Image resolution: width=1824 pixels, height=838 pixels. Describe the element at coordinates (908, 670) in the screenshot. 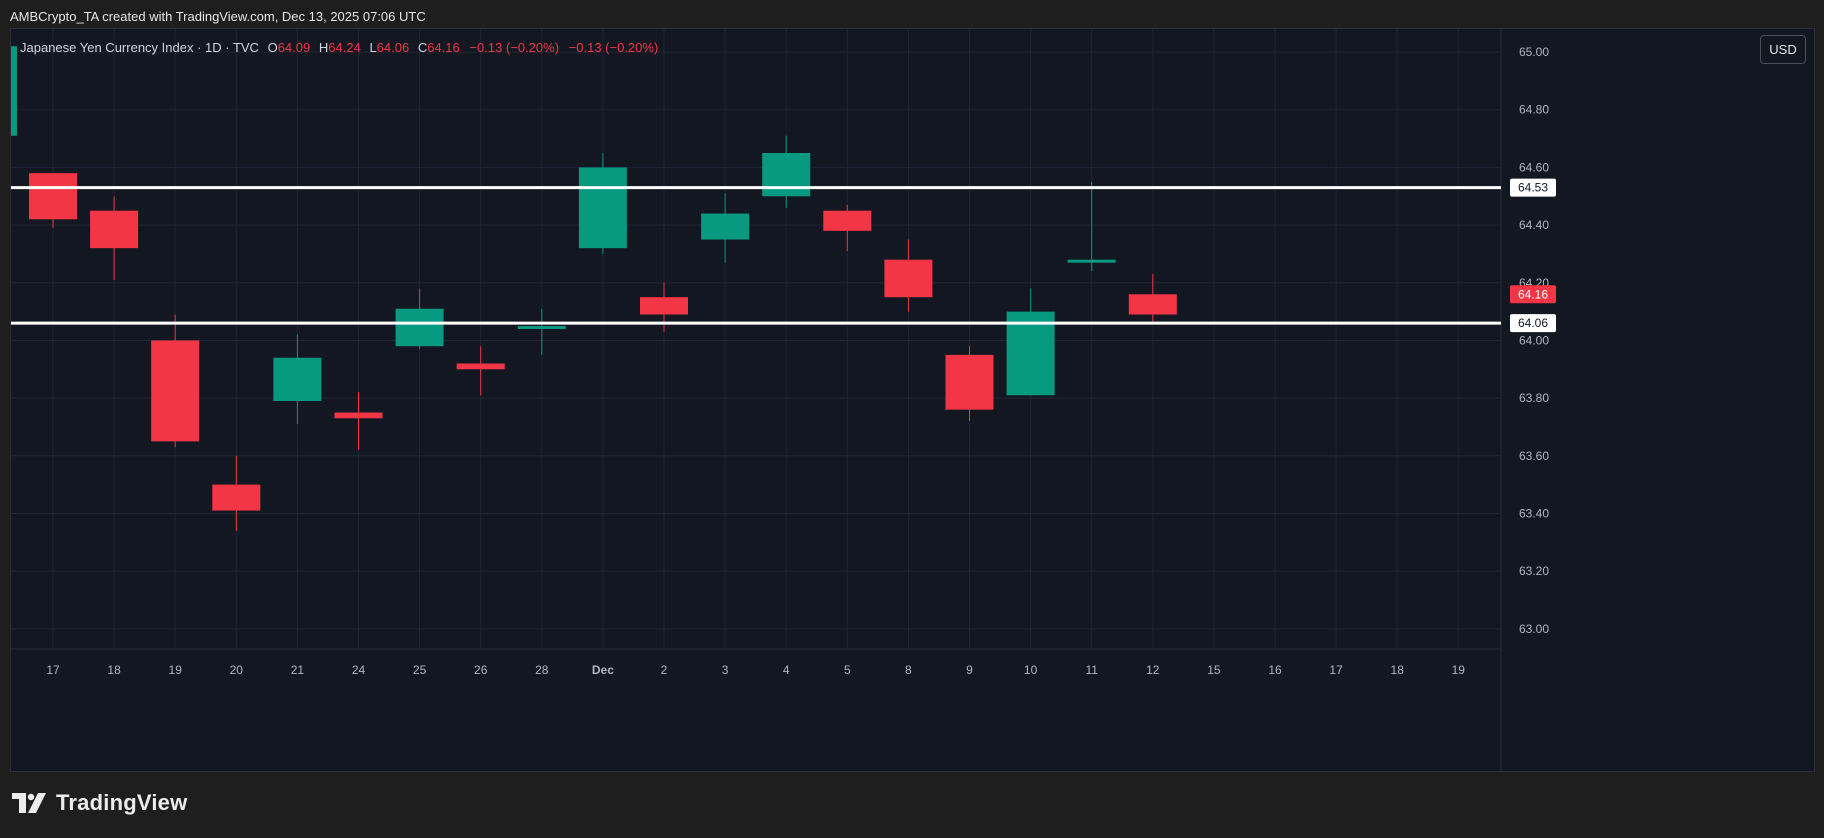

I see `x-tick-label: 8` at that location.